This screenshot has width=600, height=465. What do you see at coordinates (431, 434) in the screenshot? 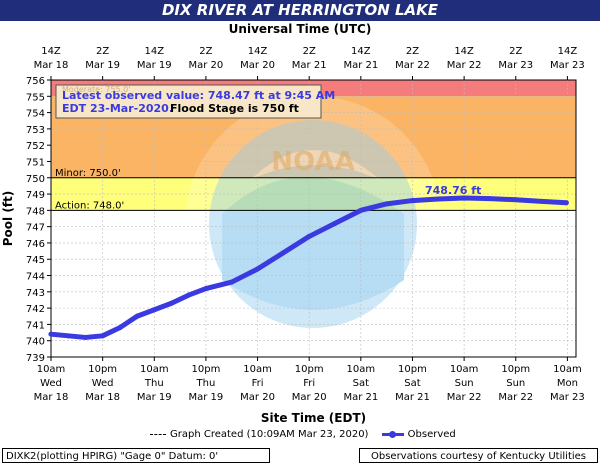
I see `legend-observed: Observed` at bounding box center [431, 434].